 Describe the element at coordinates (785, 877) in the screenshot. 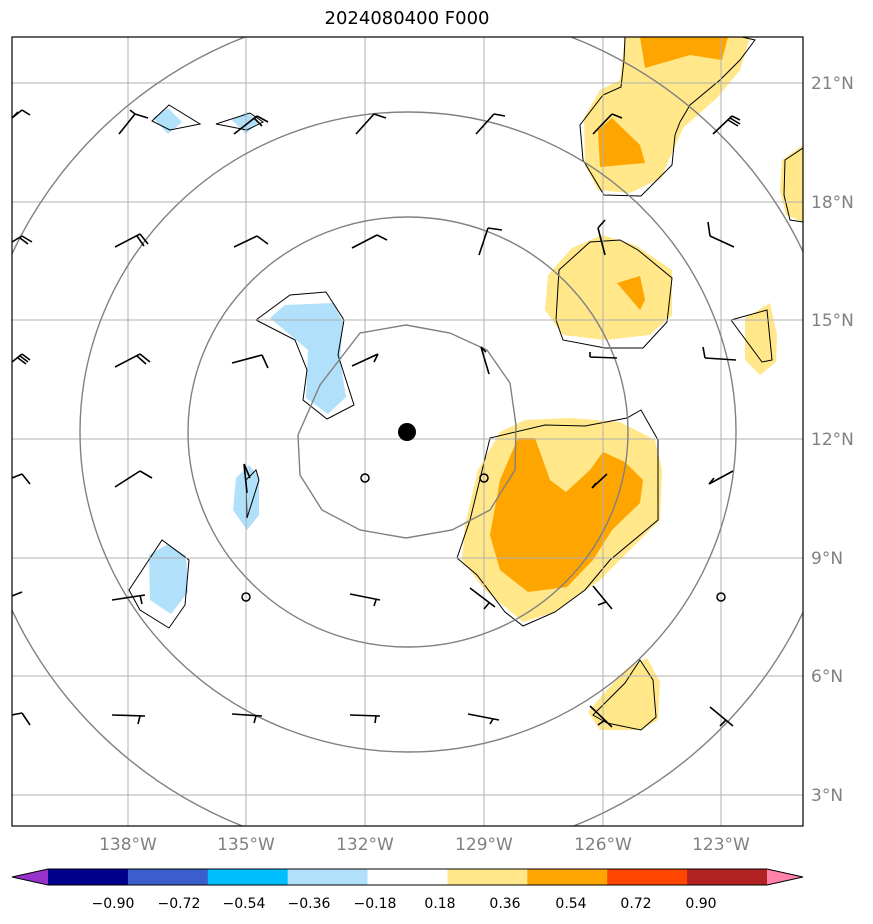

I see `colorbar-extend-max` at that location.